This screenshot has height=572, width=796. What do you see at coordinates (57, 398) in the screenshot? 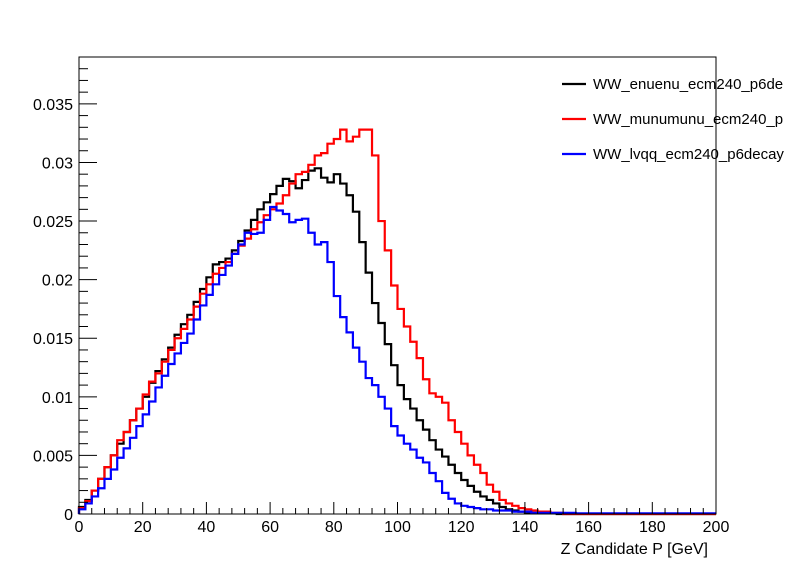
I see `y-tick-label: 0.01` at bounding box center [57, 398].